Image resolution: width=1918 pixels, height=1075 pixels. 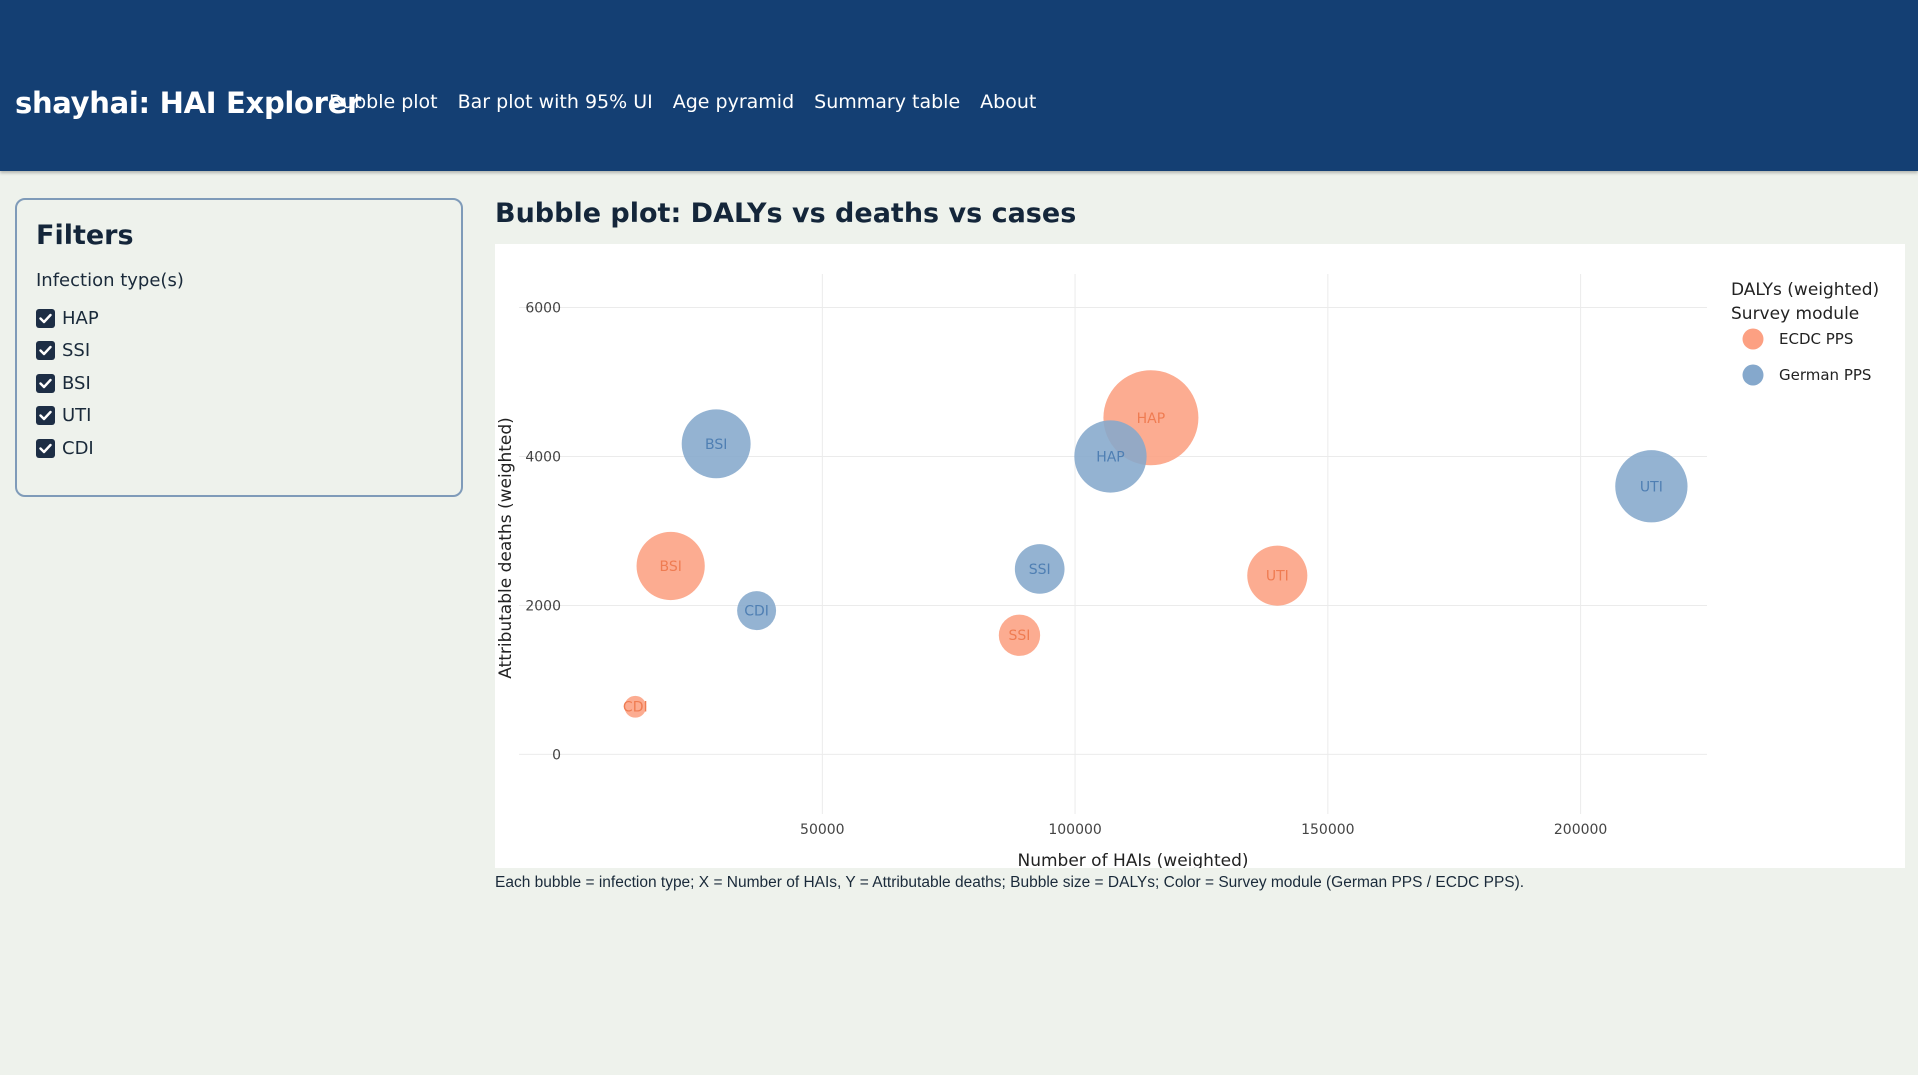 What do you see at coordinates (1327, 830) in the screenshot?
I see `x-tick-label: 150000` at bounding box center [1327, 830].